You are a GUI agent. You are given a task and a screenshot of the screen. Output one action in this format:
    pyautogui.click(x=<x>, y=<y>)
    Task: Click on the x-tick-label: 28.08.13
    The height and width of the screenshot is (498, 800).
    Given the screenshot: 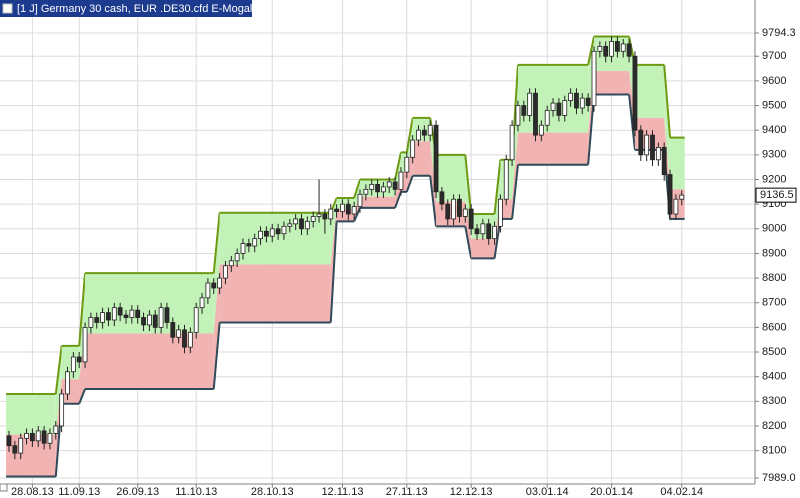 What is the action you would take?
    pyautogui.click(x=32, y=492)
    